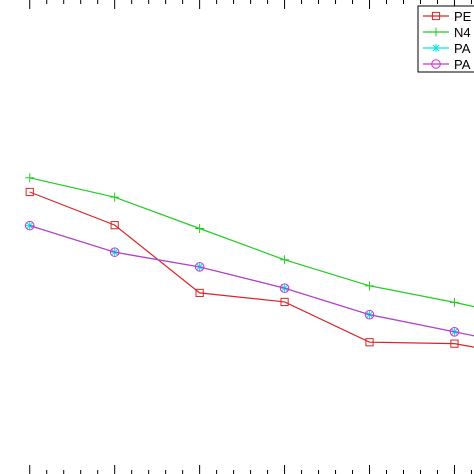 This screenshot has height=474, width=474. Describe the element at coordinates (447, 16) in the screenshot. I see `legend-entry: PE` at that location.